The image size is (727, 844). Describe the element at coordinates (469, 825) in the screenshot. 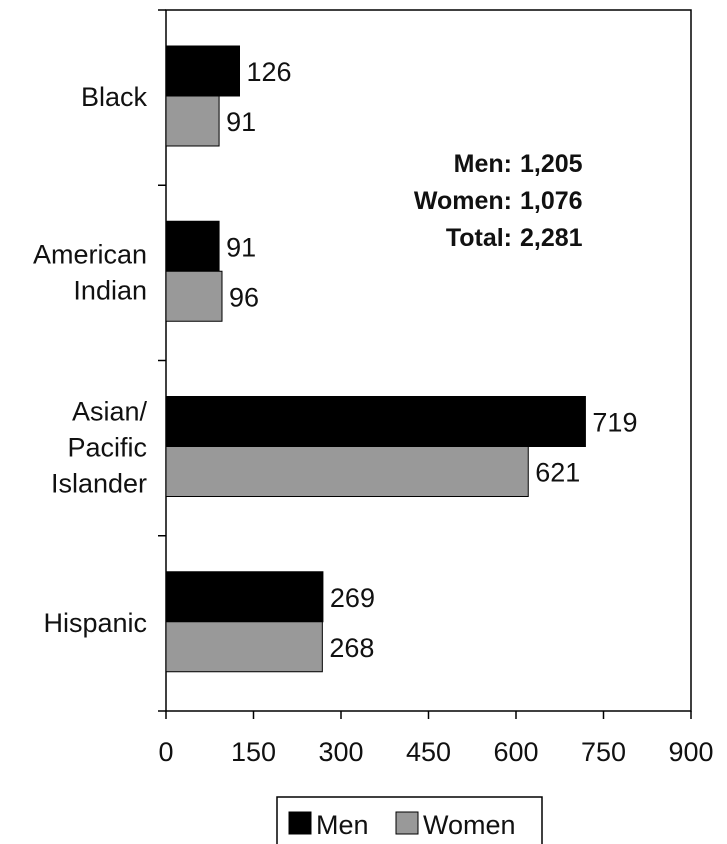

I see `legend-label-women: Women` at that location.